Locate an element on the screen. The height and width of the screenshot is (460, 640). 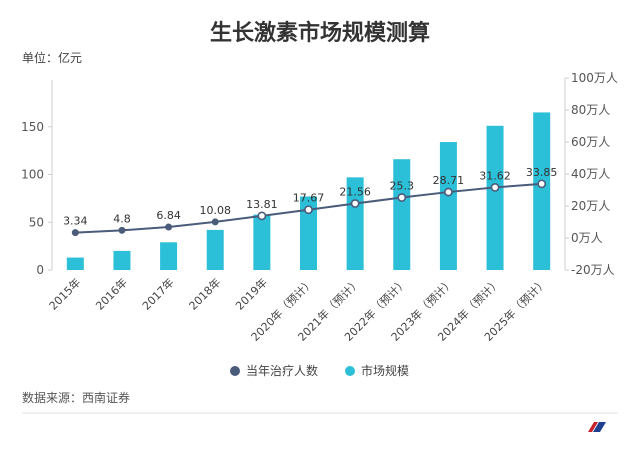
data-label: 31.62 is located at coordinates (495, 175).